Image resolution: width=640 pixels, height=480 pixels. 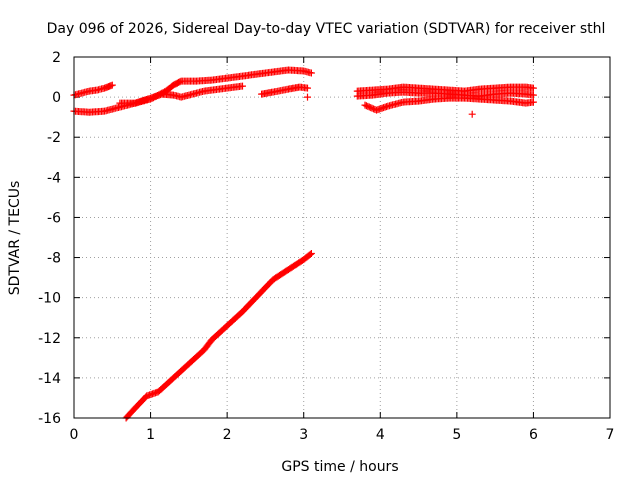 What do you see at coordinates (339, 467) in the screenshot?
I see `x-axis-label: GPS time / hours` at bounding box center [339, 467].